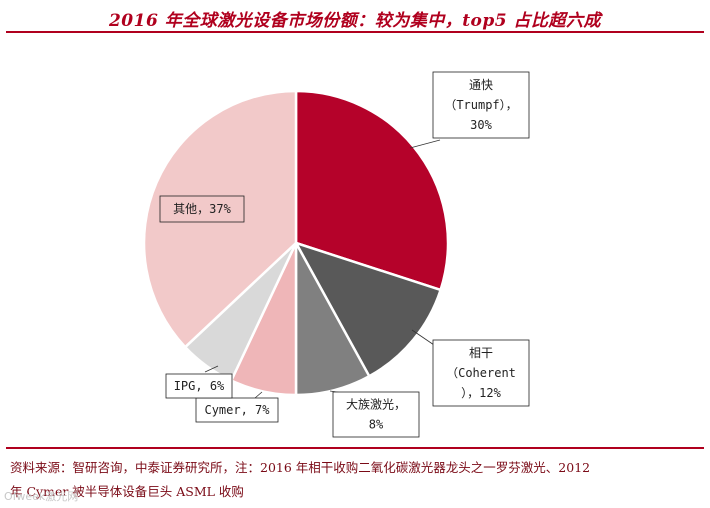  I want to click on data-label-coherent: 相干 （Coherent ），12%, so click(470, 368).